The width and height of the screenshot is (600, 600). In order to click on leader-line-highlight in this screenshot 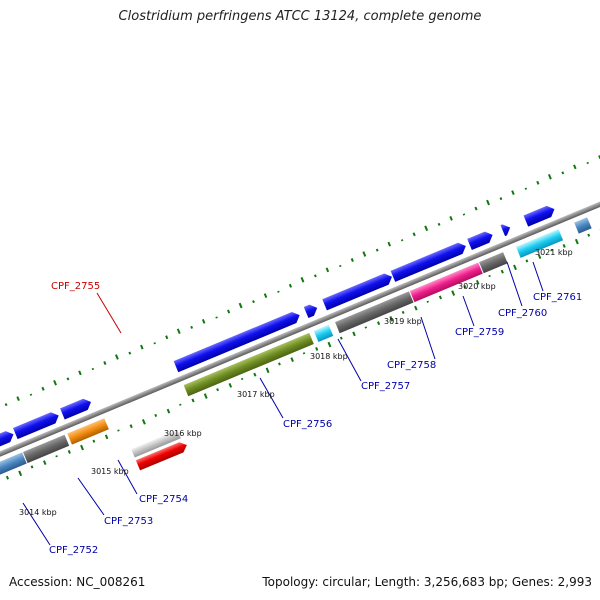, I will do `click(109, 313)`.